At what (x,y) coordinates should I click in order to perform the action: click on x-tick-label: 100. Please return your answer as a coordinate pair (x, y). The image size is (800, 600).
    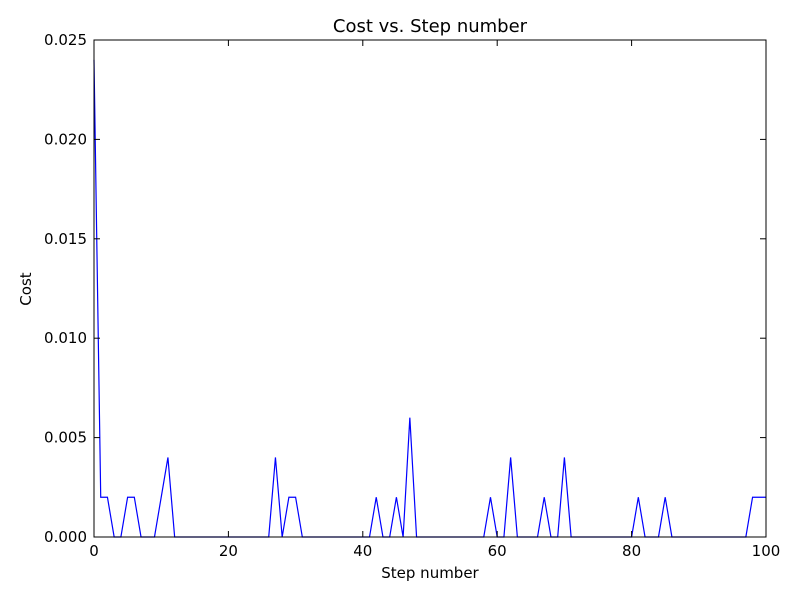
    Looking at the image, I should click on (766, 551).